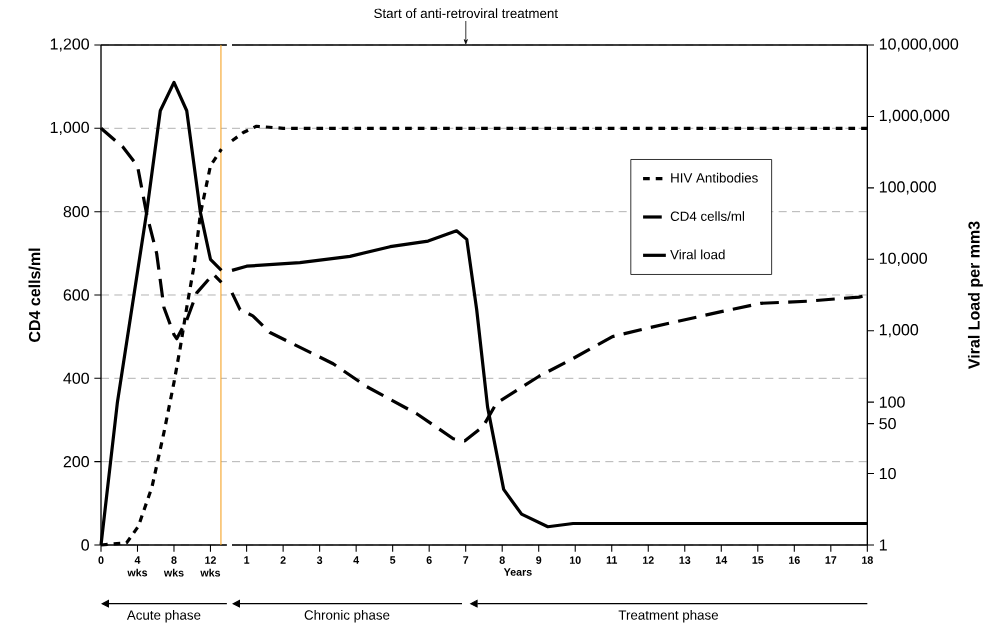  What do you see at coordinates (283, 560) in the screenshot?
I see `x-tick-label: 2` at bounding box center [283, 560].